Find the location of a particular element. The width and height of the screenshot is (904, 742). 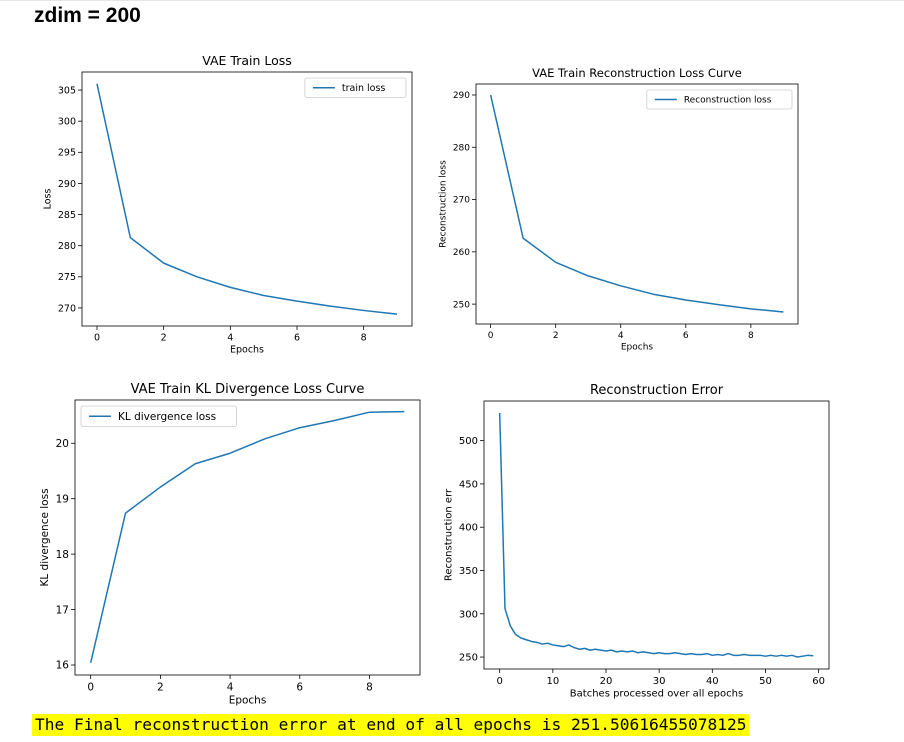

legend-label: Reconstruction loss is located at coordinates (728, 101).